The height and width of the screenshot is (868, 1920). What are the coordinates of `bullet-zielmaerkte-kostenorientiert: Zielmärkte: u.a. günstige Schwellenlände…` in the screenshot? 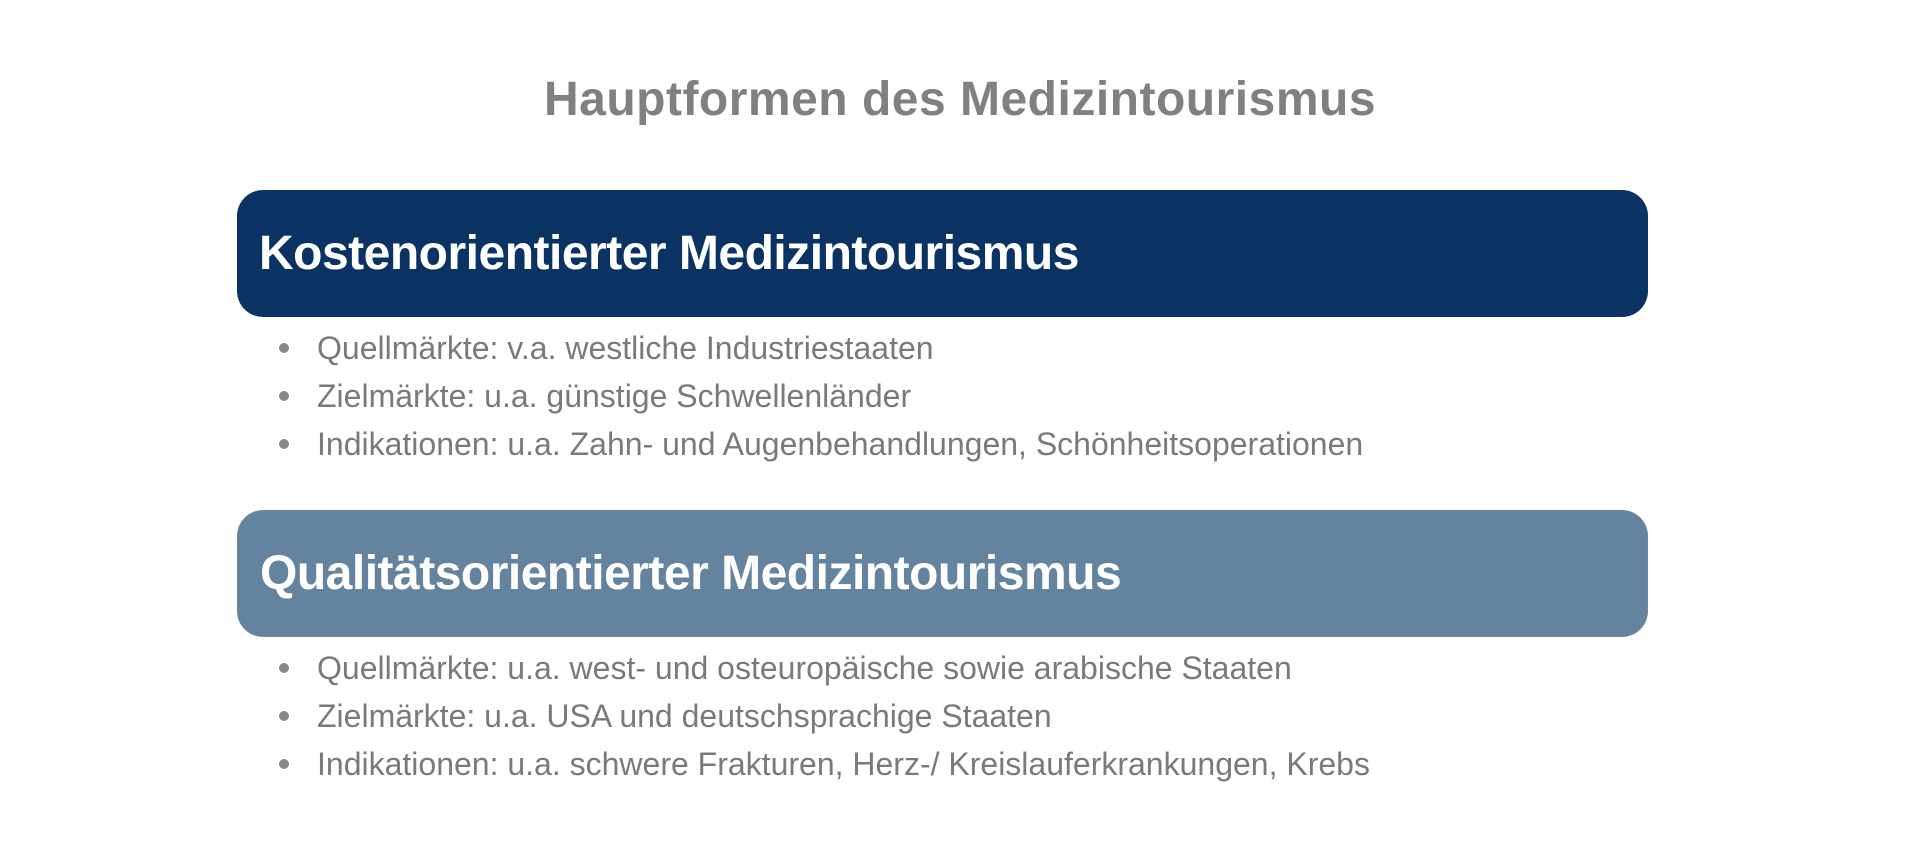 It's located at (942, 396).